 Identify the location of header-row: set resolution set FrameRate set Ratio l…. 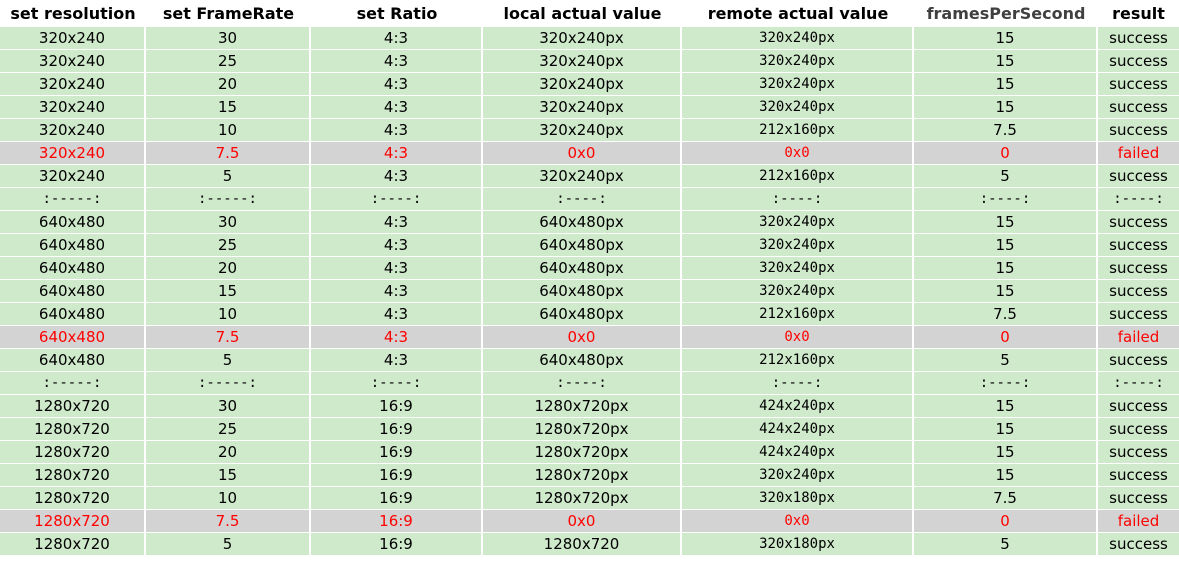
(589, 13).